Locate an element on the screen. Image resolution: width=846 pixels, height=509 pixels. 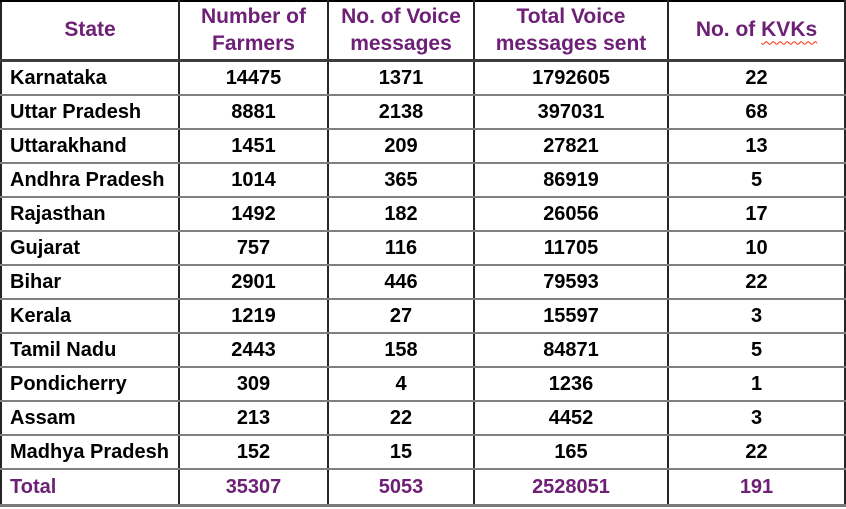
column-header-state: State is located at coordinates (90, 31).